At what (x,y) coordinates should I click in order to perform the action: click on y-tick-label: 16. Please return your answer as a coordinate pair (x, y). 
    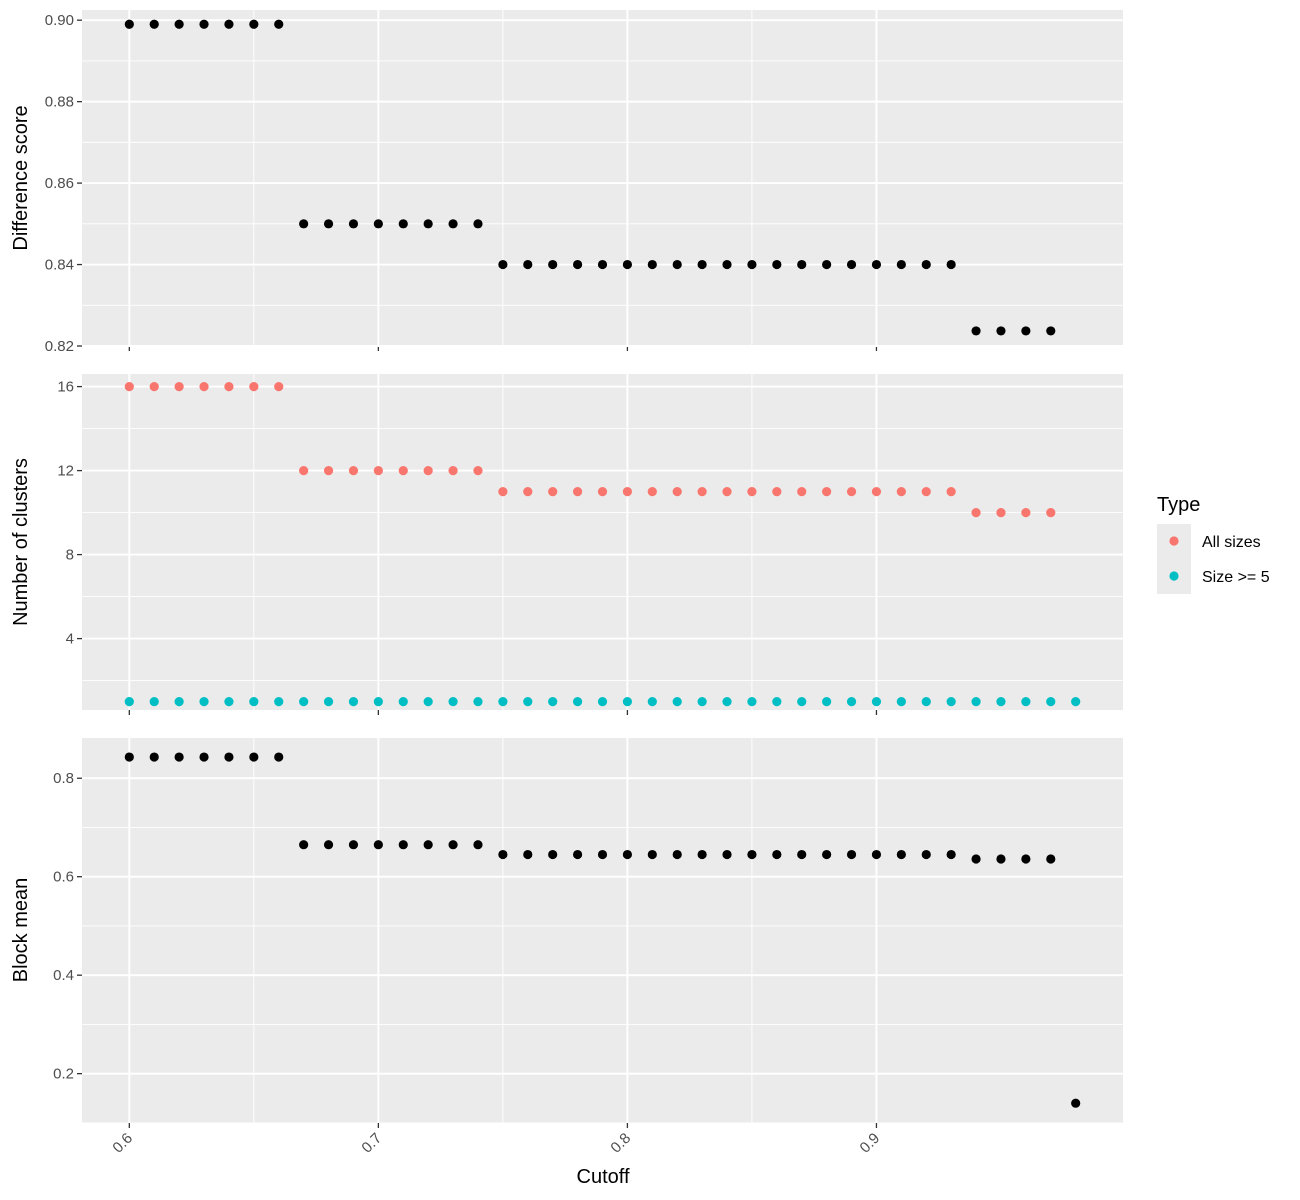
    Looking at the image, I should click on (65, 387).